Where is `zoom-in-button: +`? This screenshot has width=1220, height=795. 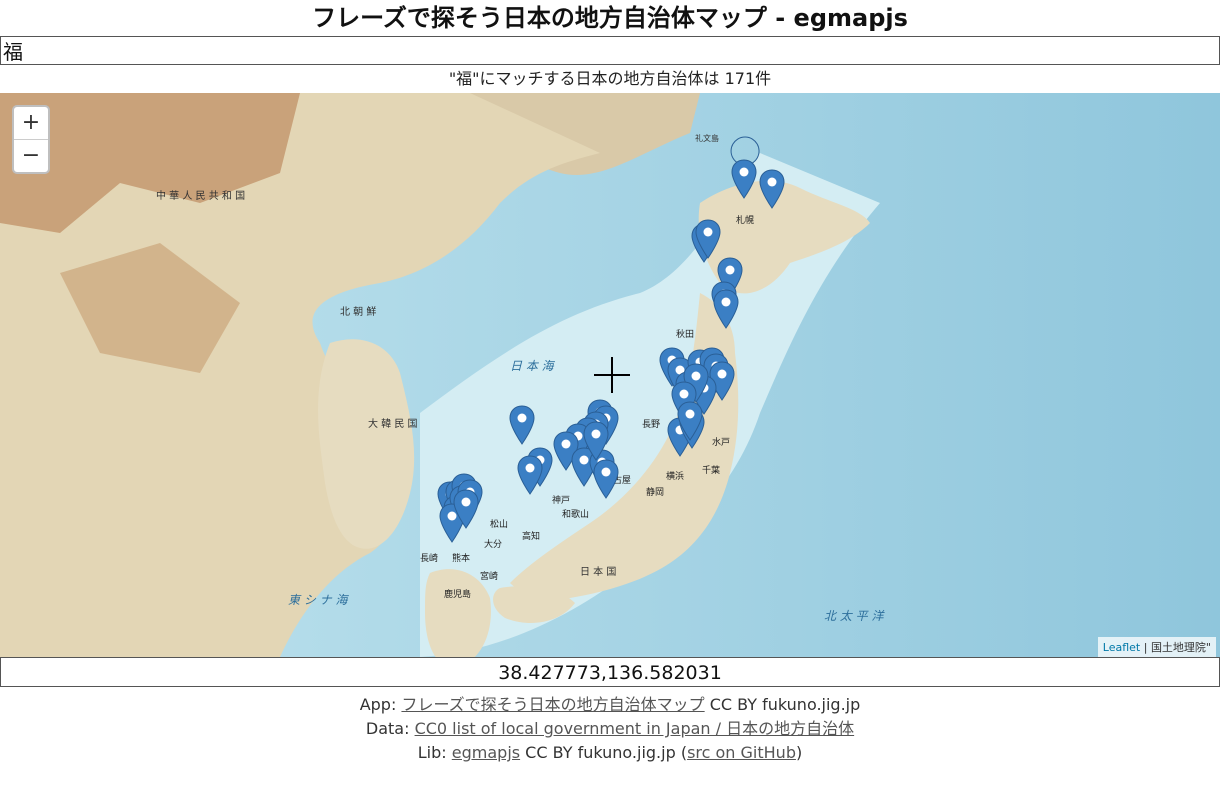 zoom-in-button: + is located at coordinates (31, 122).